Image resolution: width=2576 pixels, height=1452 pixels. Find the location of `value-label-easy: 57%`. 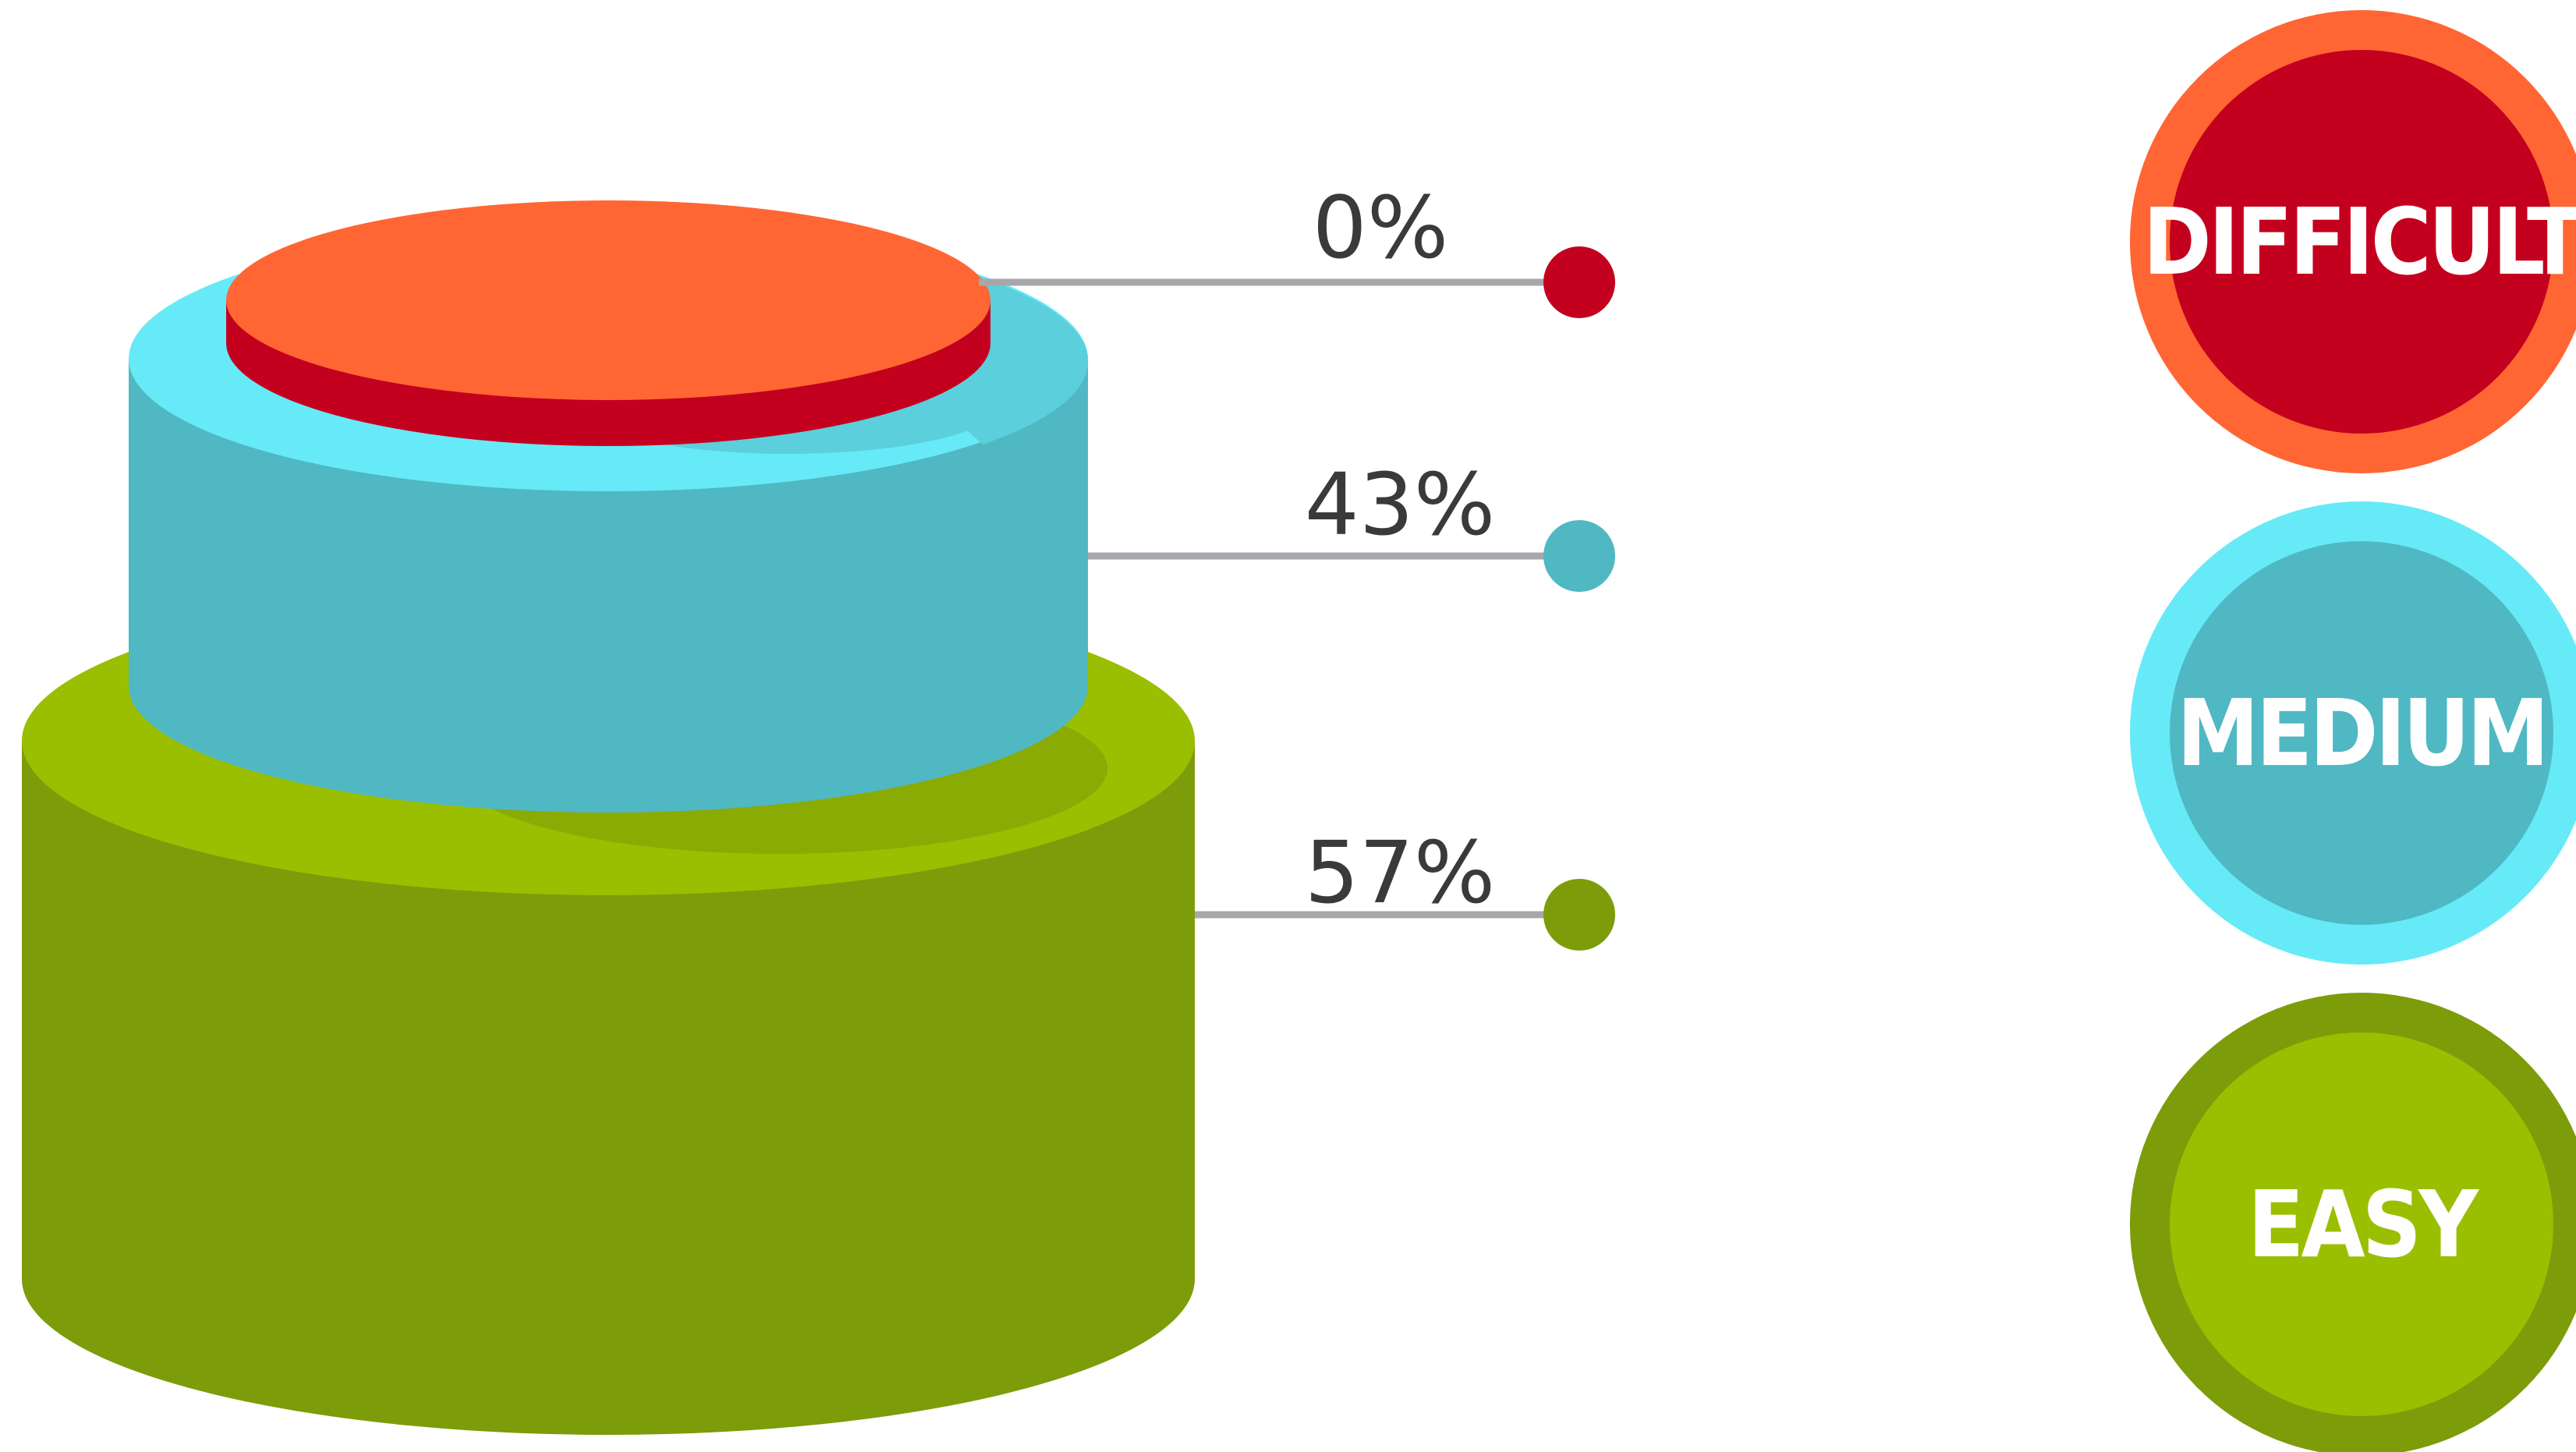

value-label-easy: 57% is located at coordinates (1400, 873).